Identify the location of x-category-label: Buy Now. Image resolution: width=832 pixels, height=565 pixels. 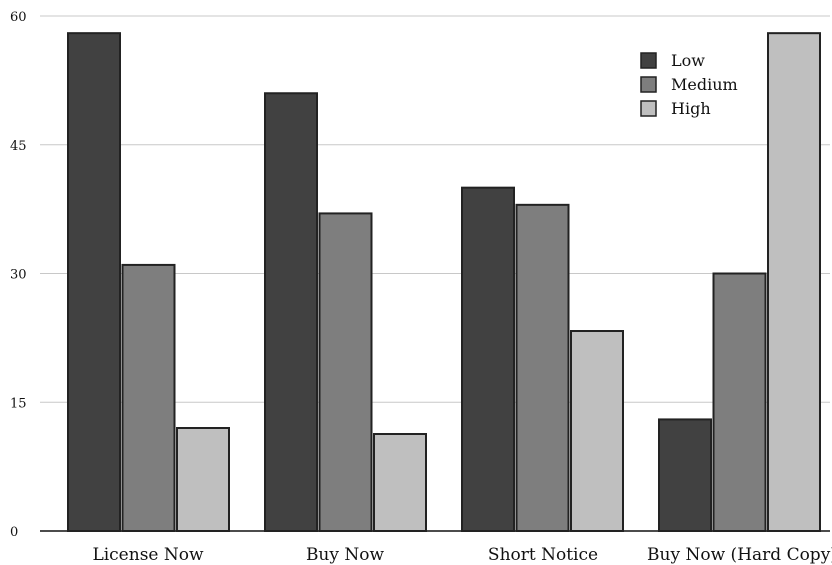
(345, 555).